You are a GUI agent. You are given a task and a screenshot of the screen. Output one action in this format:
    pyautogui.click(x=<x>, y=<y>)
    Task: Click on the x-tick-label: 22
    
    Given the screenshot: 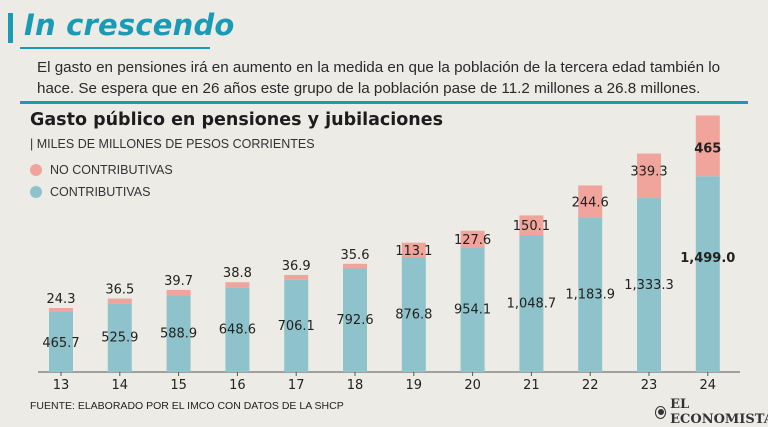 What is the action you would take?
    pyautogui.click(x=590, y=385)
    